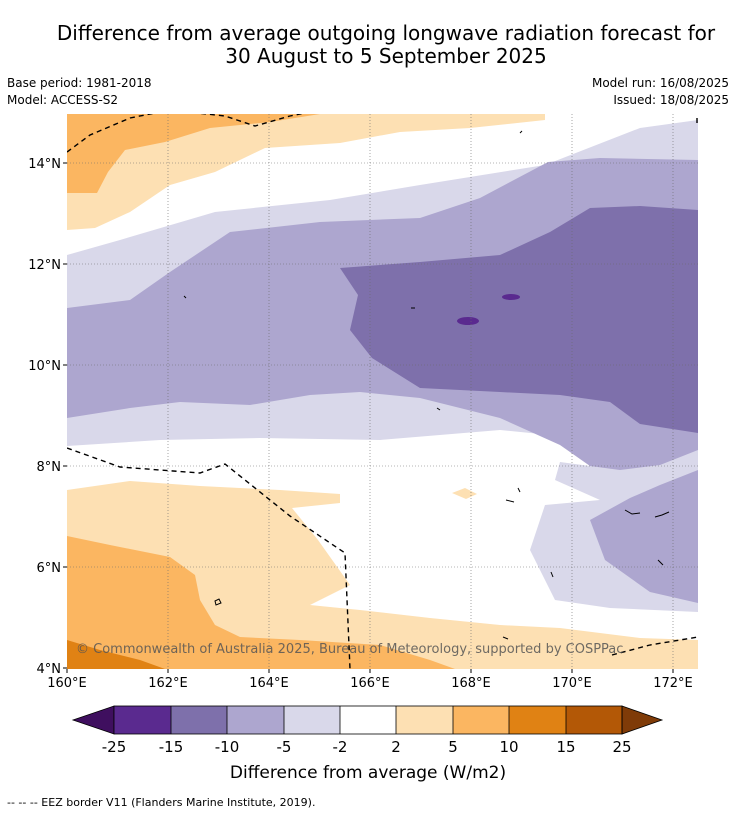 The width and height of the screenshot is (736, 816). What do you see at coordinates (116, 654) in the screenshot?
I see `contour-plus10-south` at bounding box center [116, 654].